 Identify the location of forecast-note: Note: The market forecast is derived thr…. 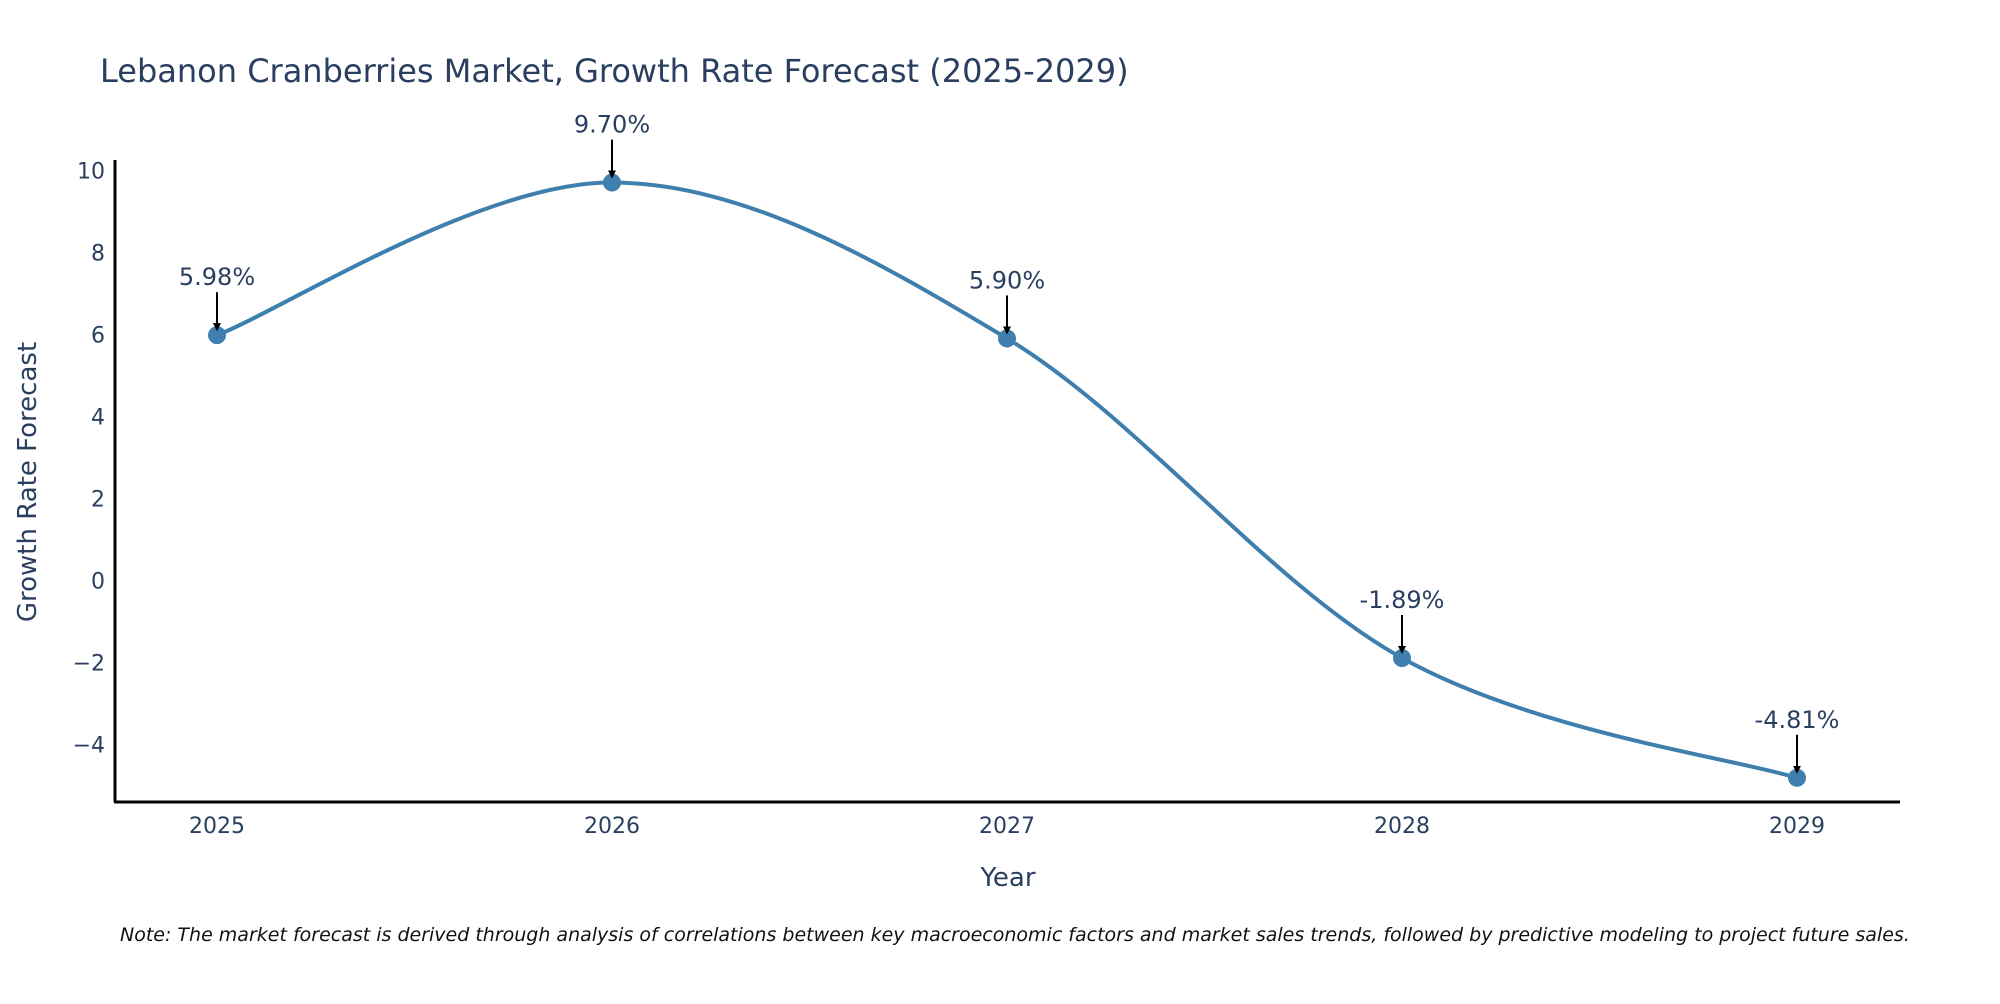
(1015, 935).